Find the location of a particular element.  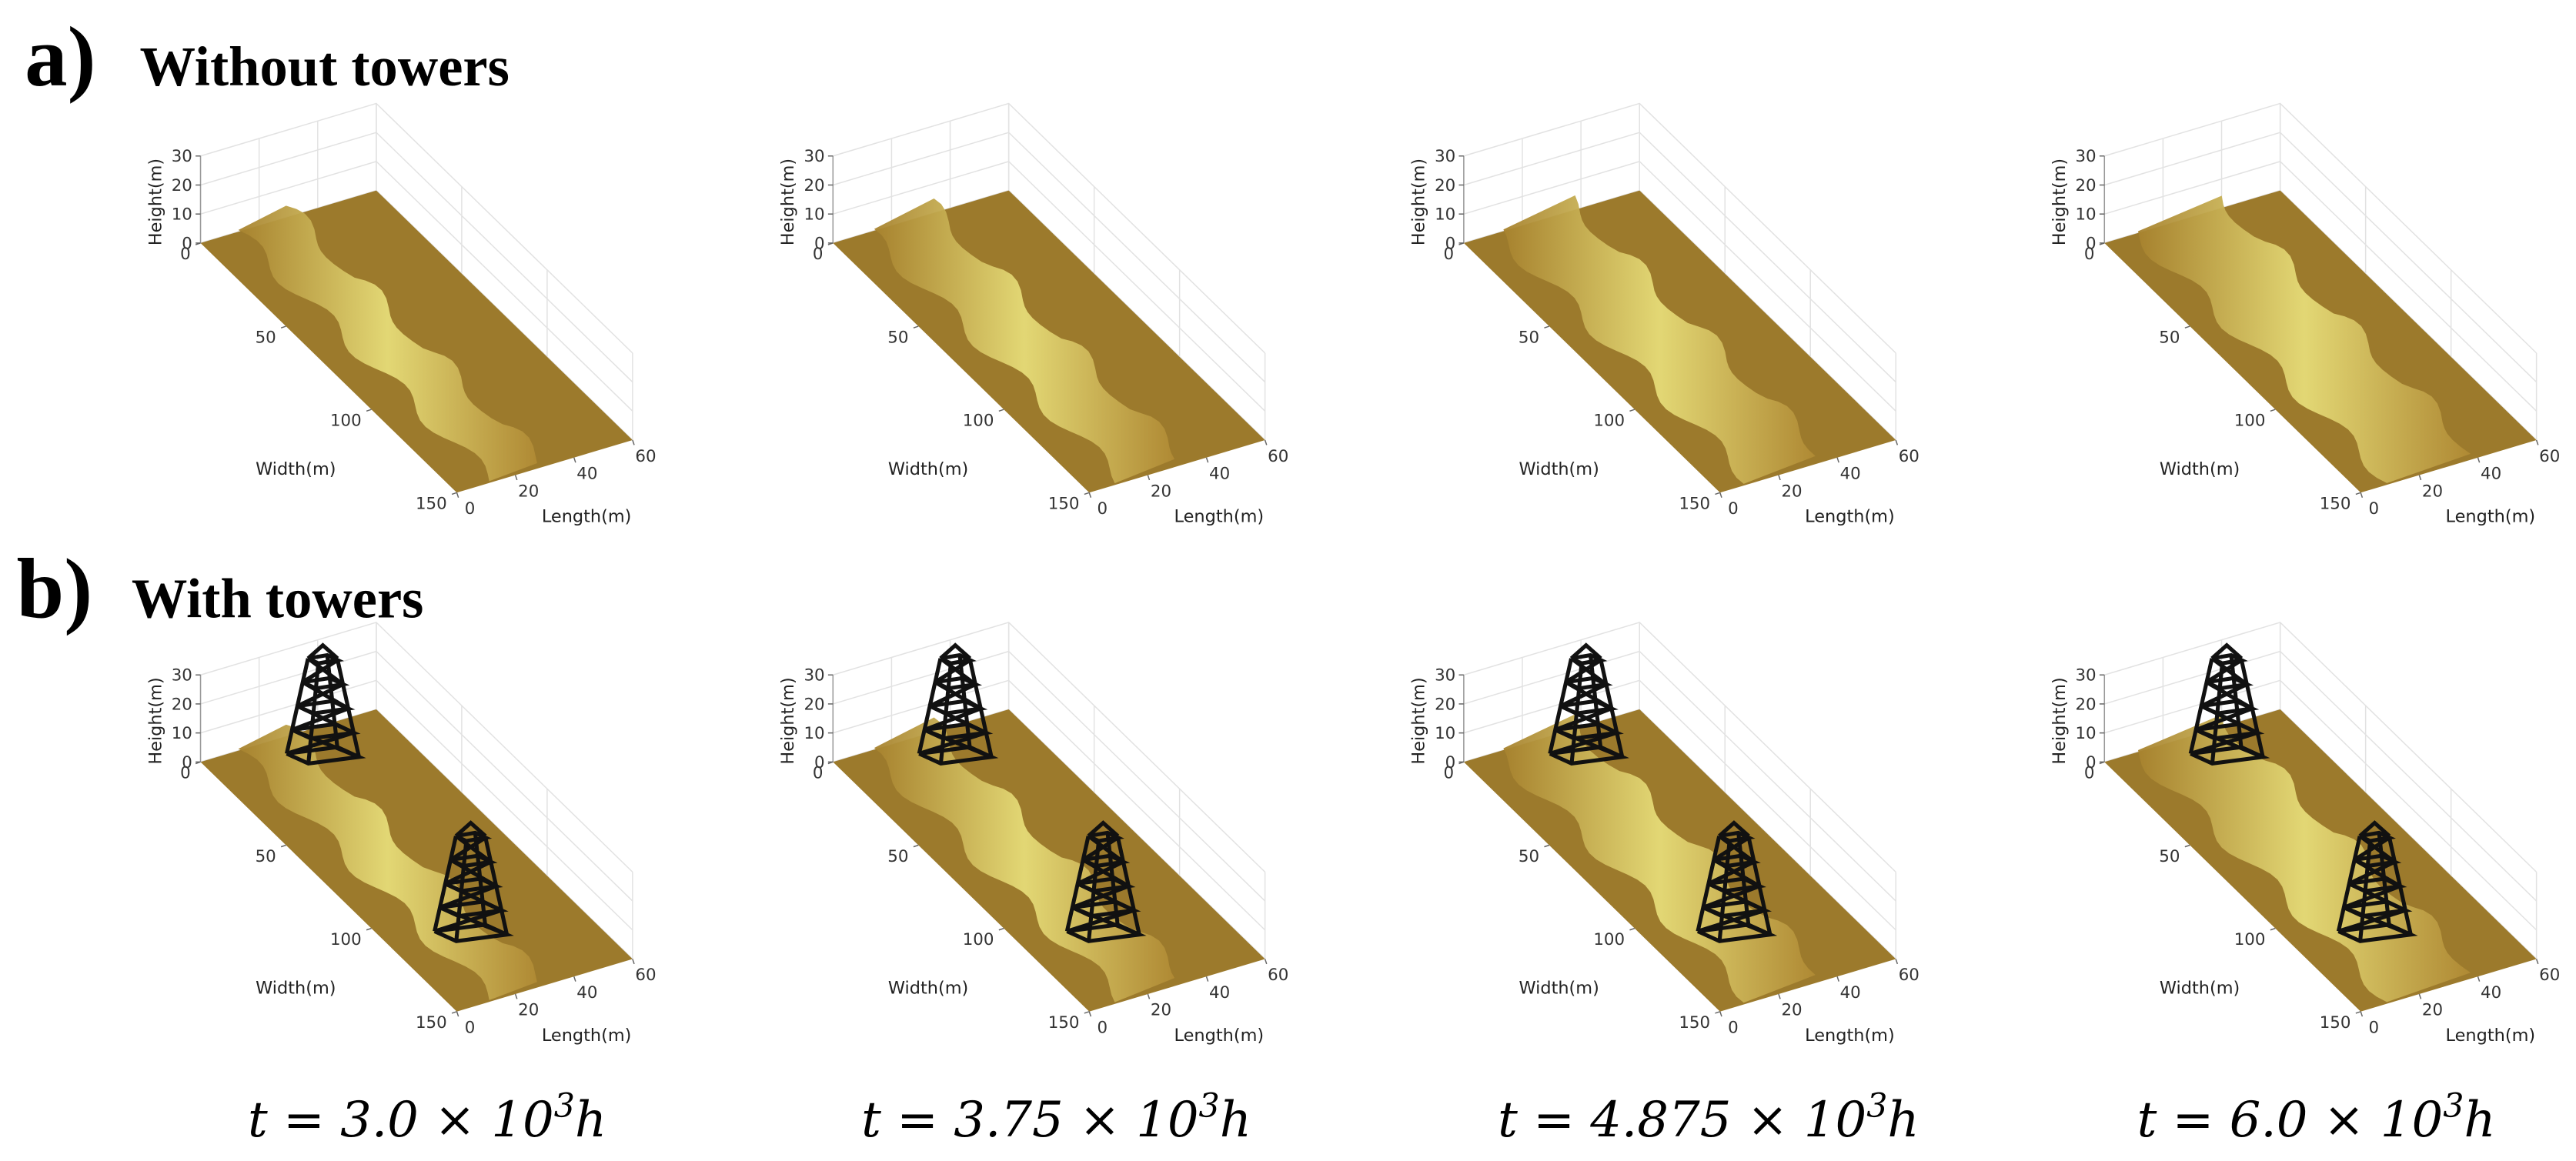

caption-main: t = 3.75 × 10 is located at coordinates (1029, 1120).